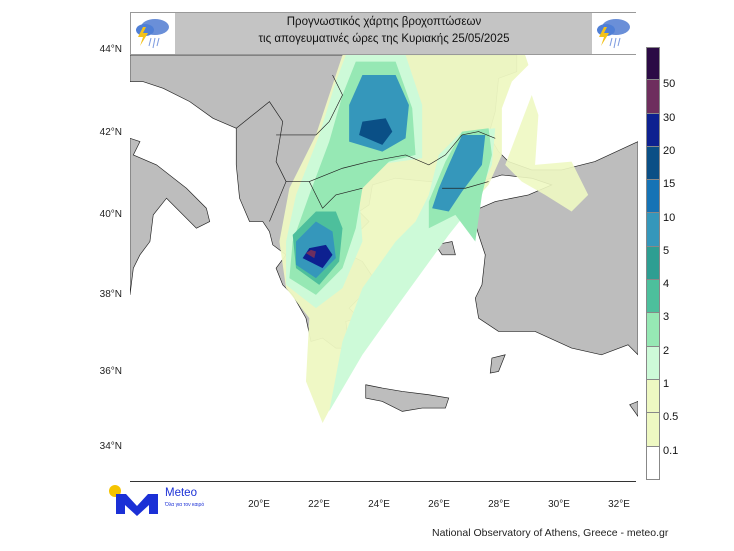 Image resolution: width=734 pixels, height=551 pixels. What do you see at coordinates (110, 49) in the screenshot?
I see `lat-label: 44°N` at bounding box center [110, 49].